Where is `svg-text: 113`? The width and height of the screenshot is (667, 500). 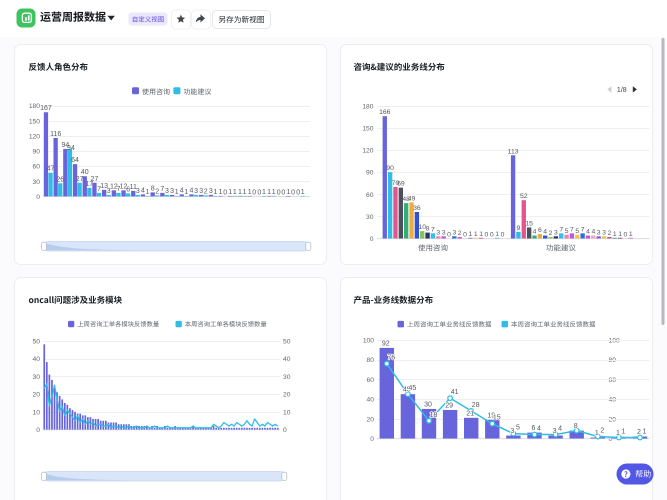 svg-text: 113 is located at coordinates (513, 151).